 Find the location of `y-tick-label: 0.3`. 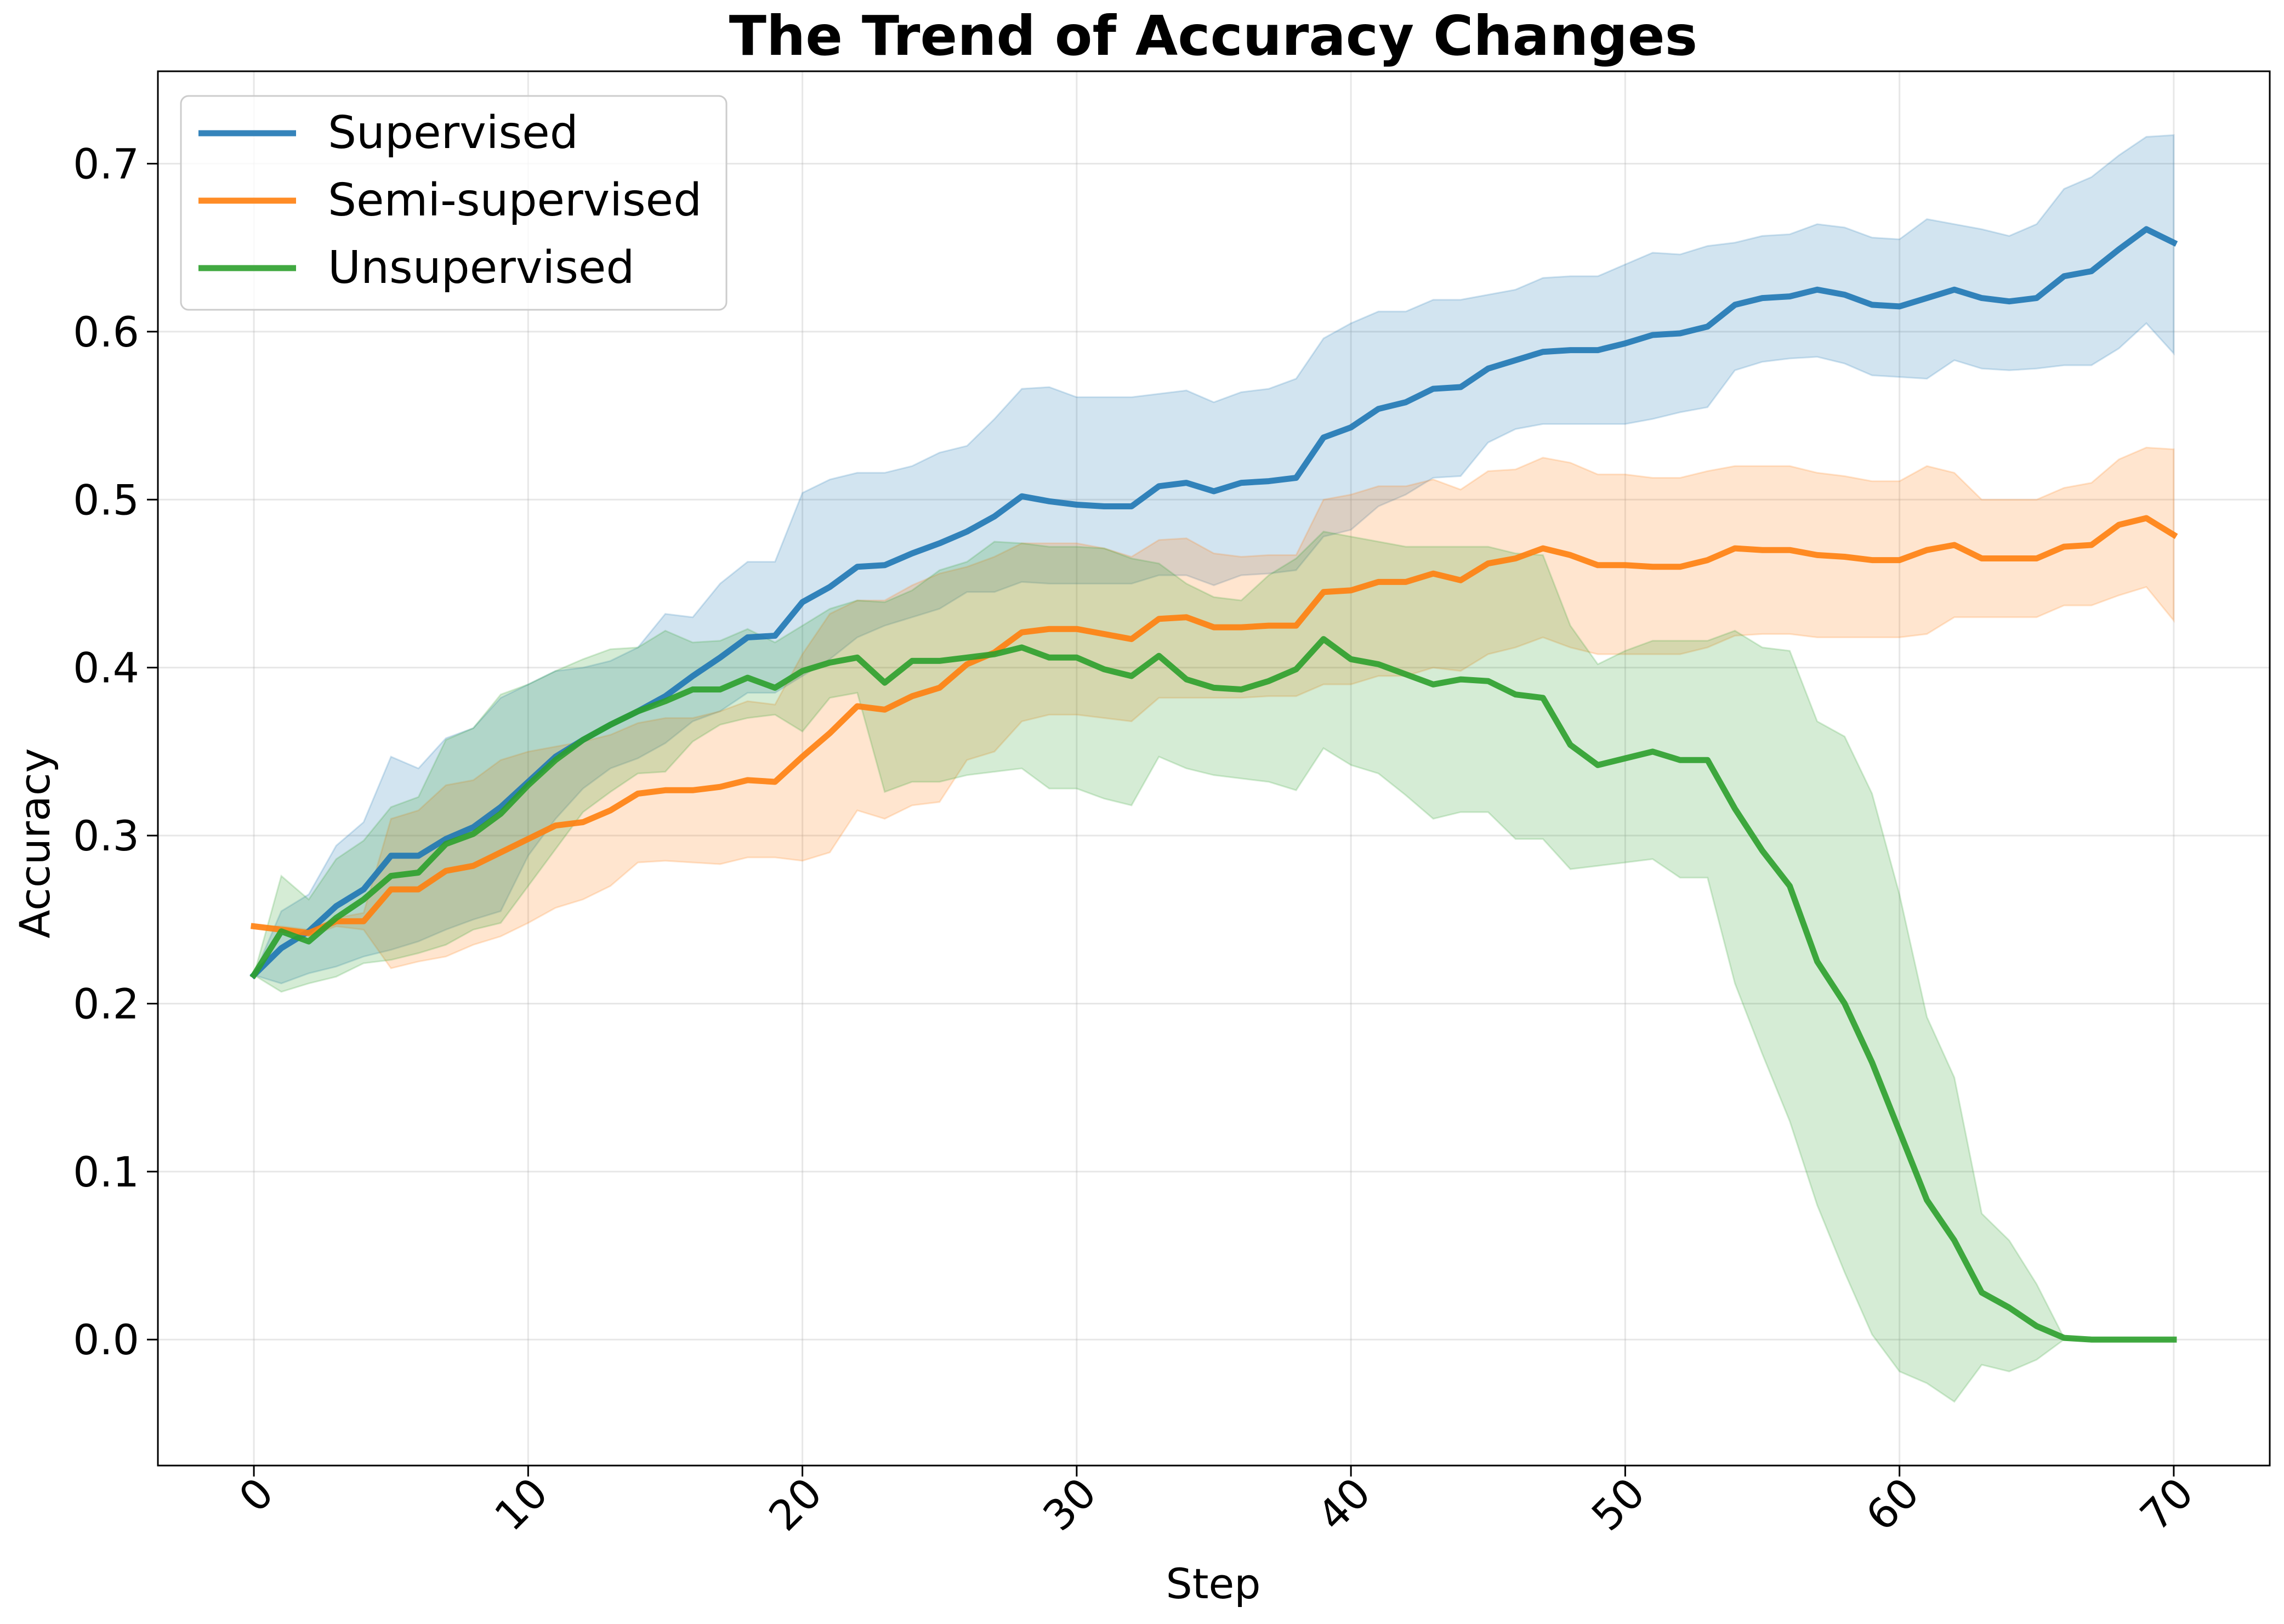

y-tick-label: 0.3 is located at coordinates (106, 836).